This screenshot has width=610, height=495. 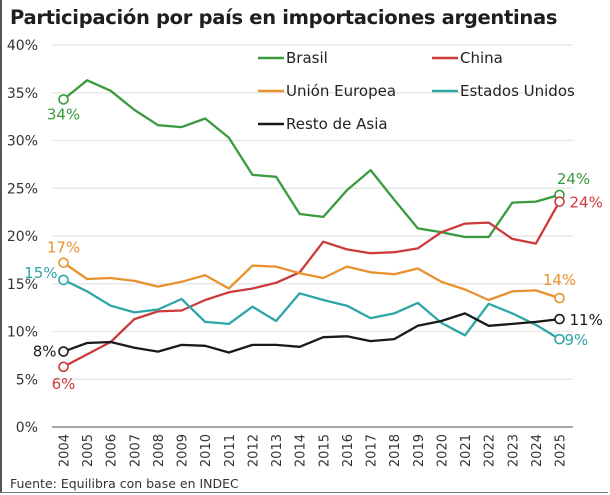 I want to click on y-tick-label: 20%, so click(x=22, y=237).